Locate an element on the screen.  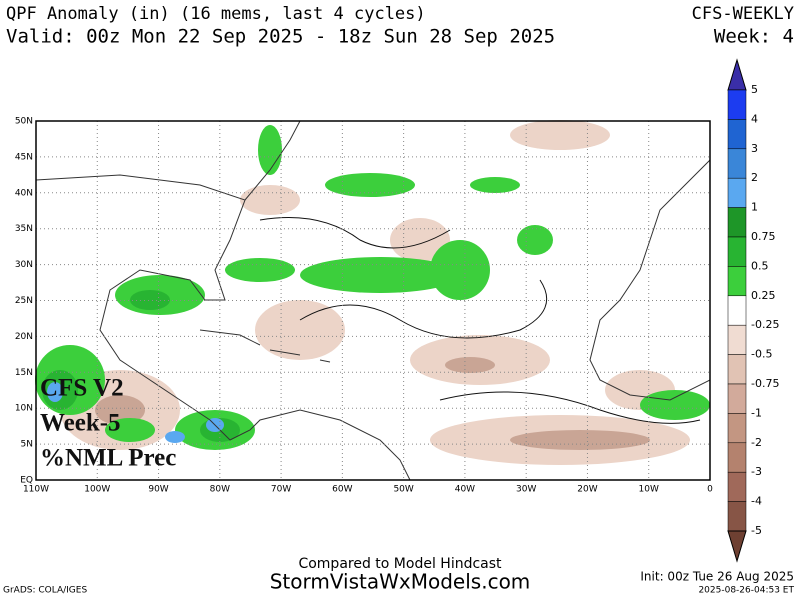
colorbar-label: -4 is located at coordinates (756, 501).